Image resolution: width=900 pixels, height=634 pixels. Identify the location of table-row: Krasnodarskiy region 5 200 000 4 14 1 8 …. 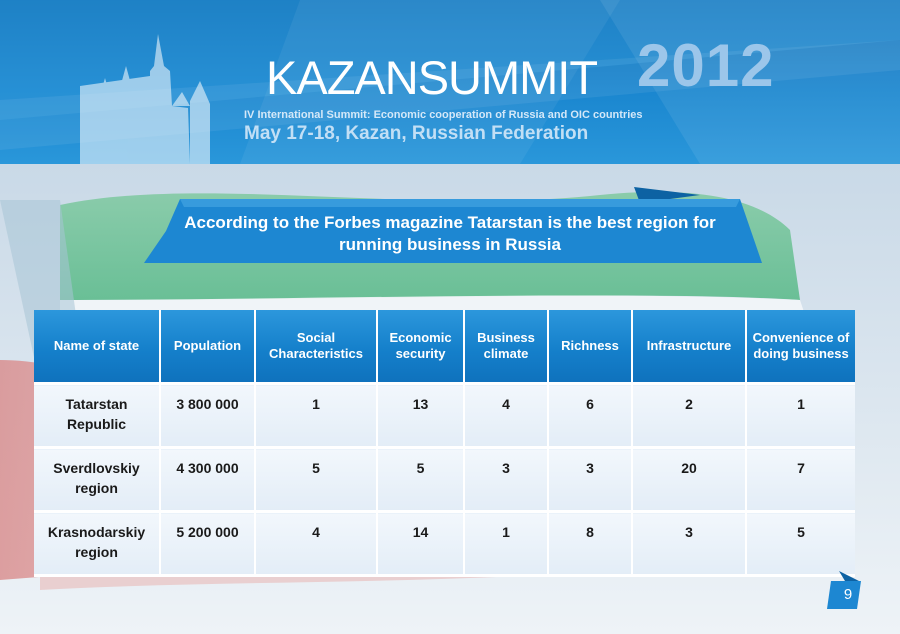
(444, 544).